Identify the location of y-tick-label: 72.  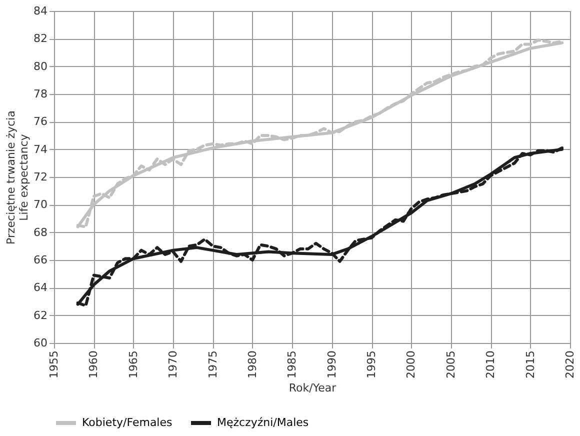
(41, 177).